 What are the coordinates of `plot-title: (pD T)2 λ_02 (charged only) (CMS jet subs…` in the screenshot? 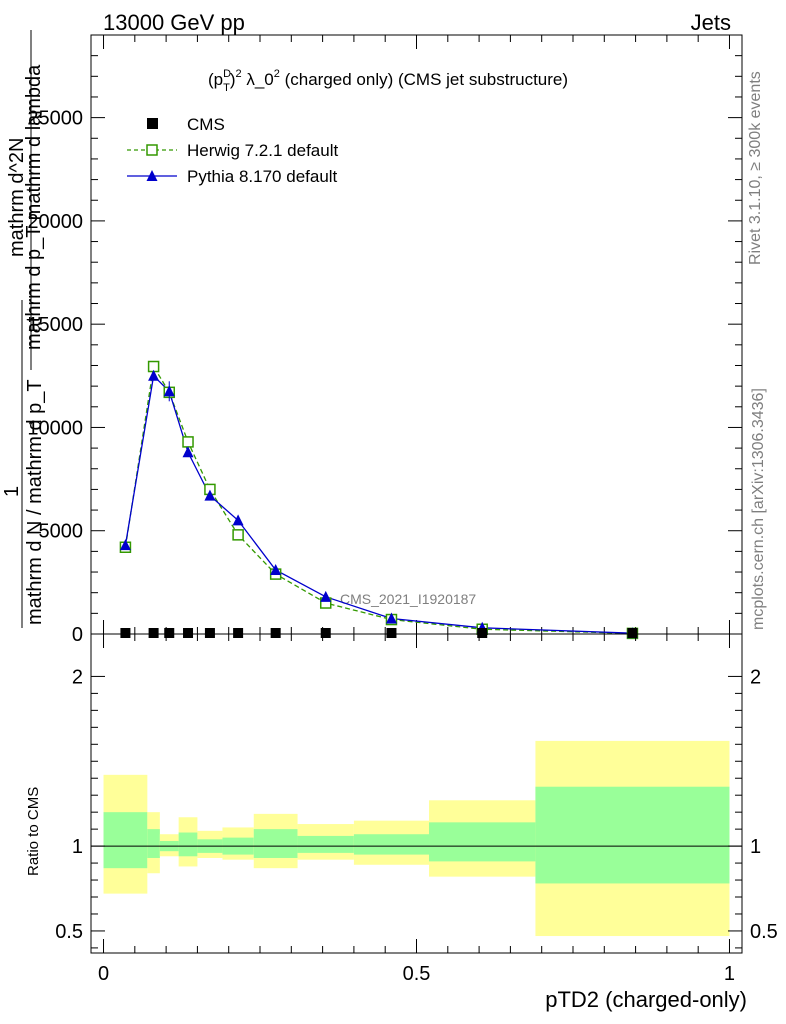 It's located at (388, 81).